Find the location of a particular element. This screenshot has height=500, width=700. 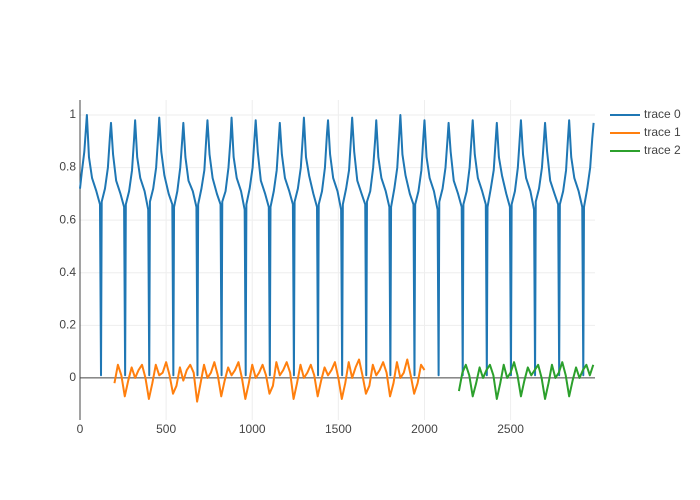

y-tick-label: 0.2 is located at coordinates (67, 325).